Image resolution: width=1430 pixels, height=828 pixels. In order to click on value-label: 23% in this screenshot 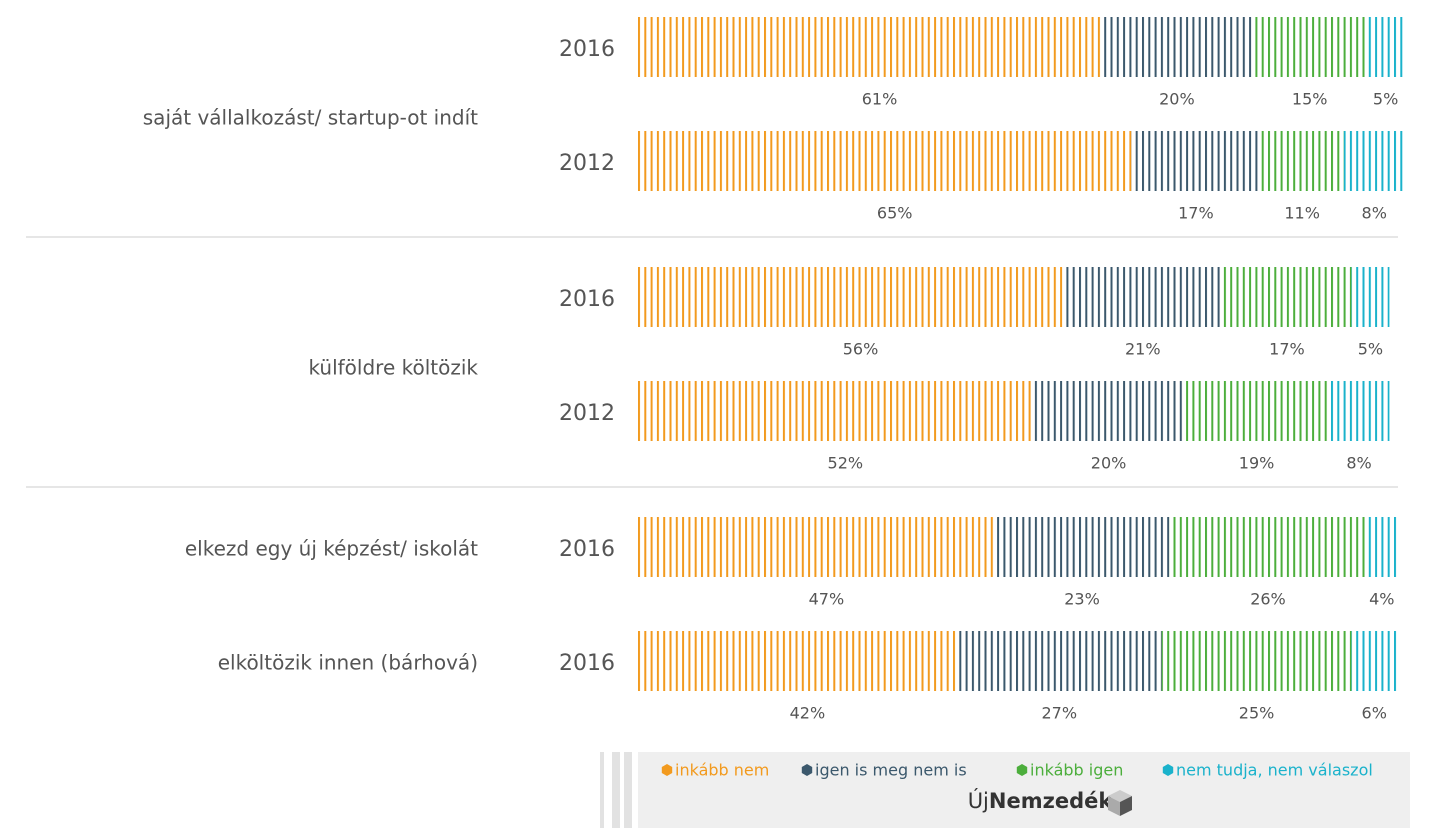, I will do `click(1082, 599)`.